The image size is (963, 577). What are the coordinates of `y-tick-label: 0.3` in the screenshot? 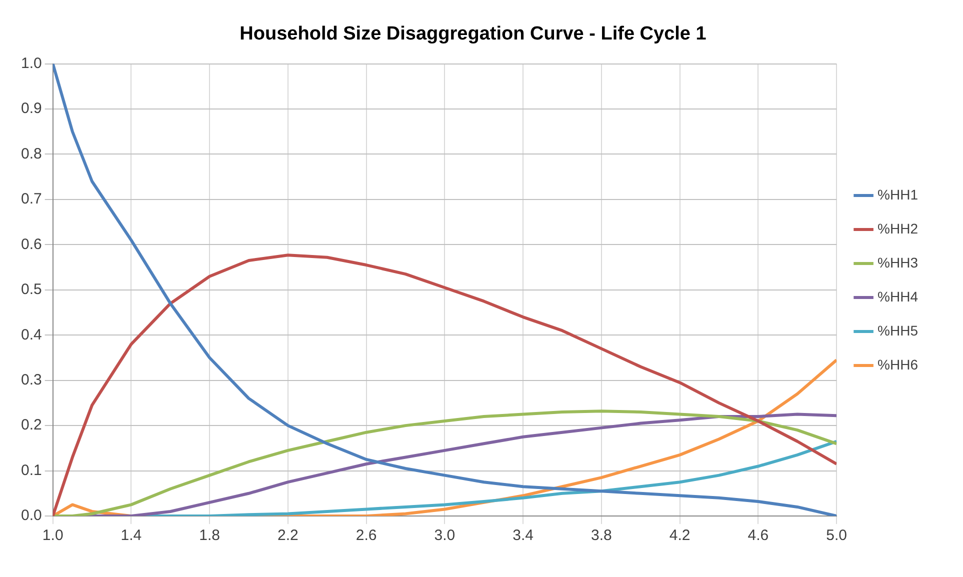 It's located at (31, 379).